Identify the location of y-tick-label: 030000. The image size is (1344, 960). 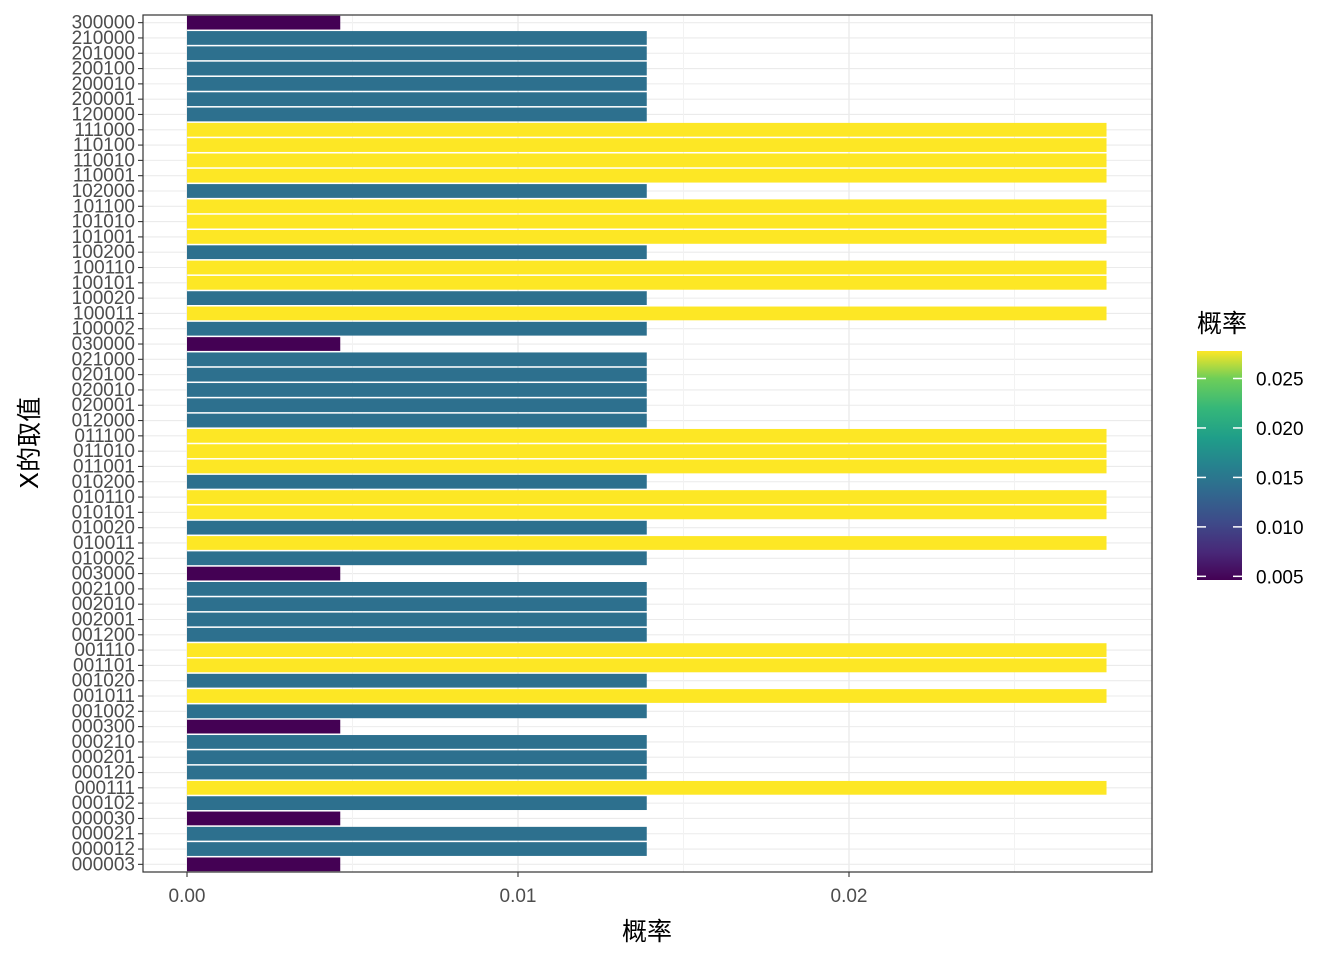
(103, 344).